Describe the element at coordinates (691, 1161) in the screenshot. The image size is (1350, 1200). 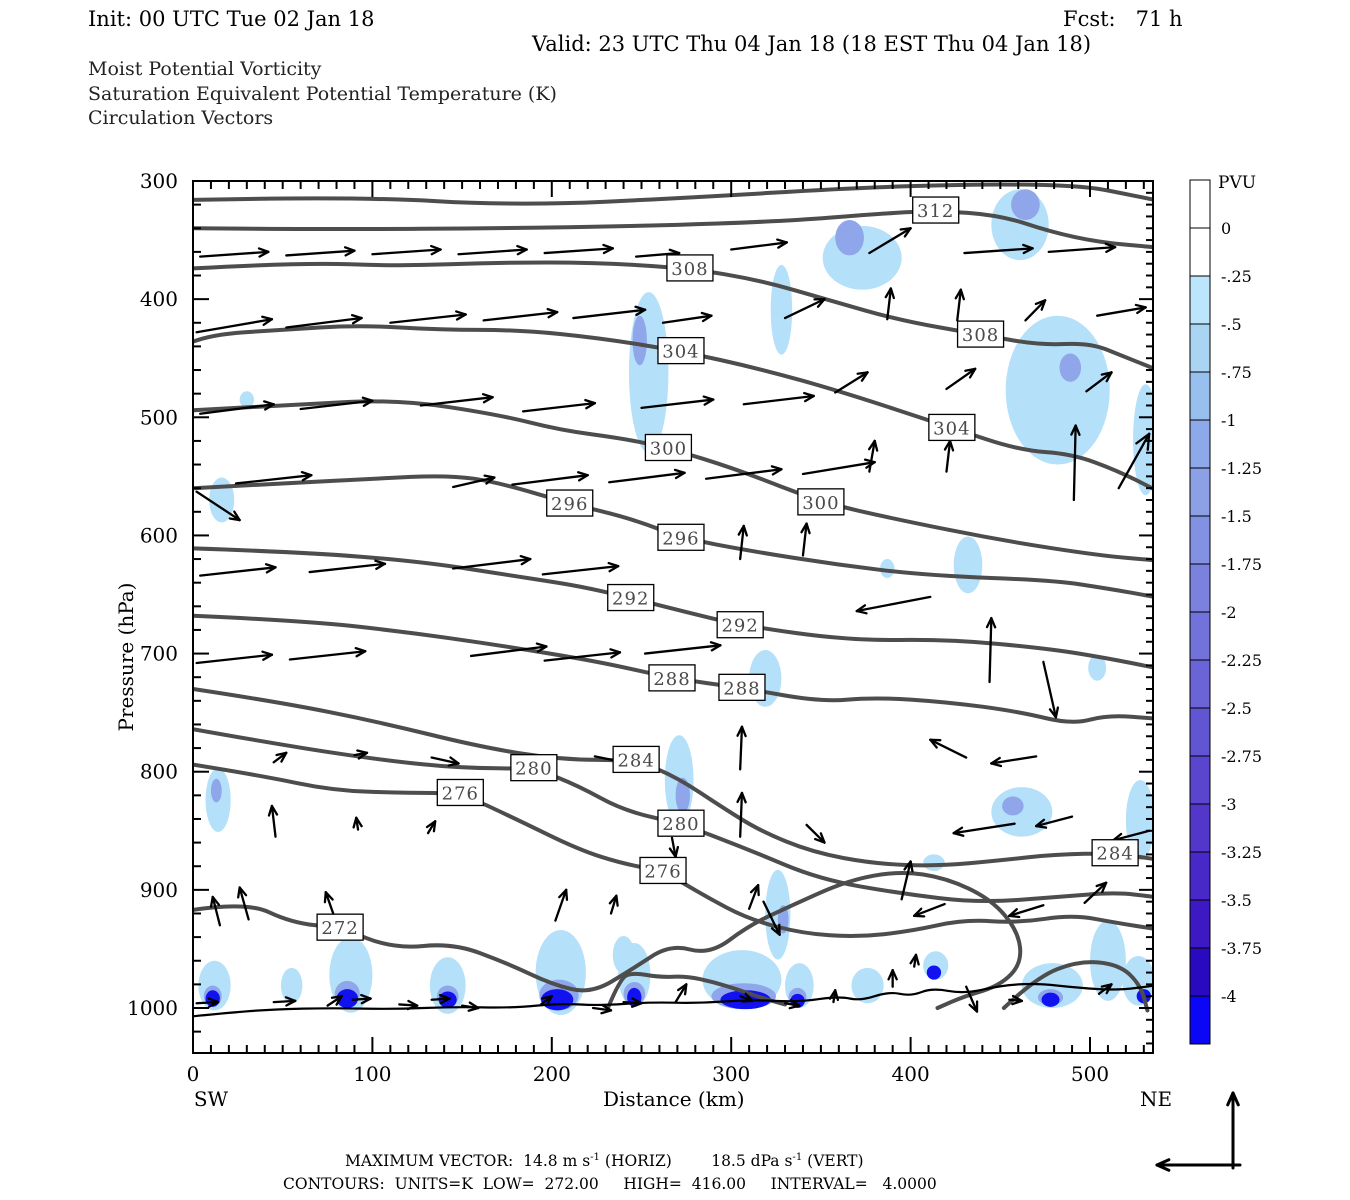
I see `annotation-gap` at that location.